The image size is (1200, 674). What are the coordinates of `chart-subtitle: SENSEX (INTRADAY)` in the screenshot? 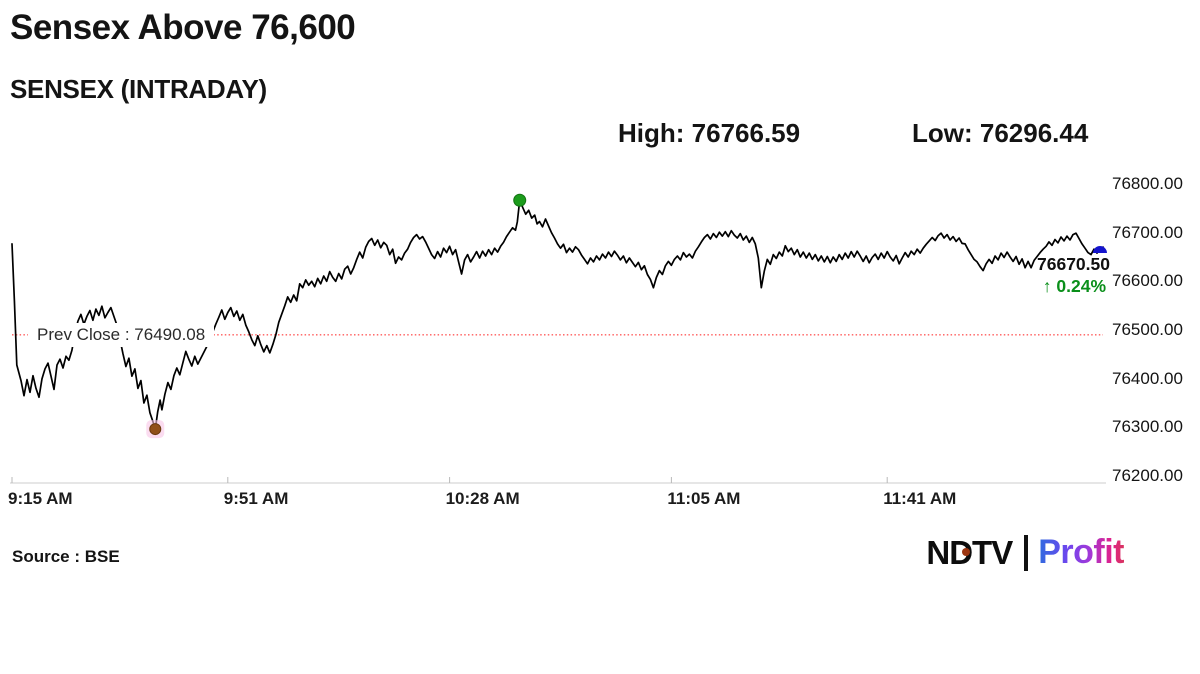 It's located at (138, 89).